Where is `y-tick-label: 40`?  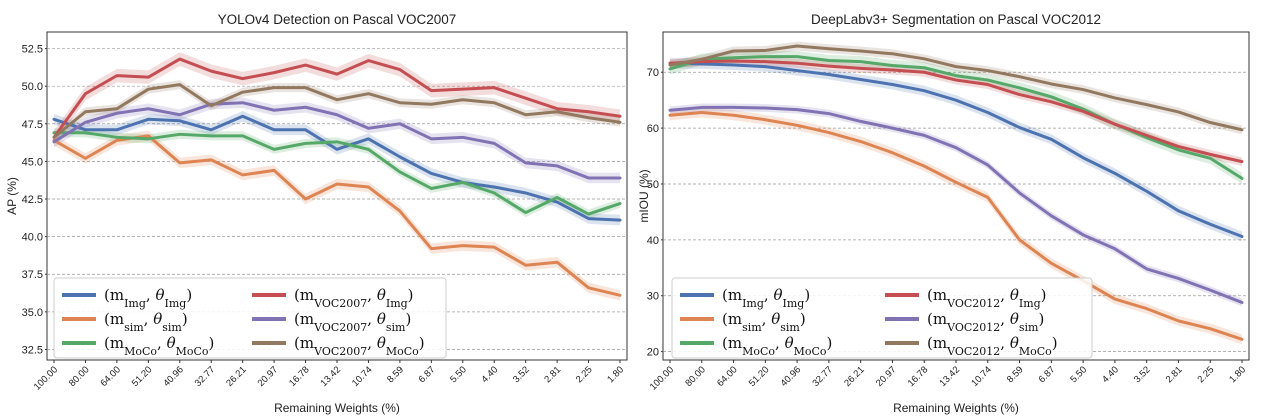
y-tick-label: 40 is located at coordinates (653, 241).